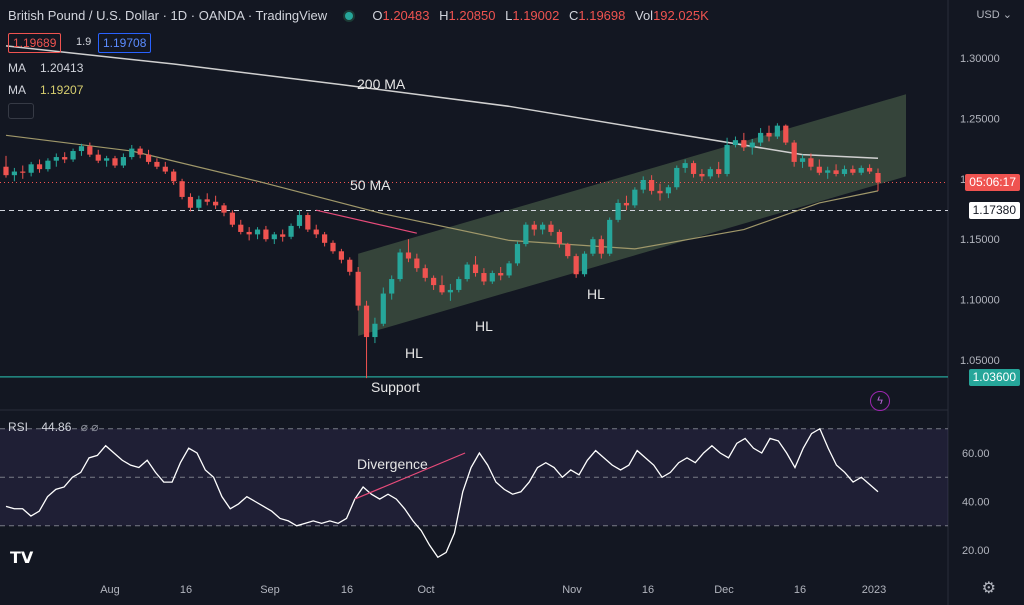 This screenshot has width=1024, height=605. What do you see at coordinates (406, 15) in the screenshot?
I see `open-value: 1.20483` at bounding box center [406, 15].